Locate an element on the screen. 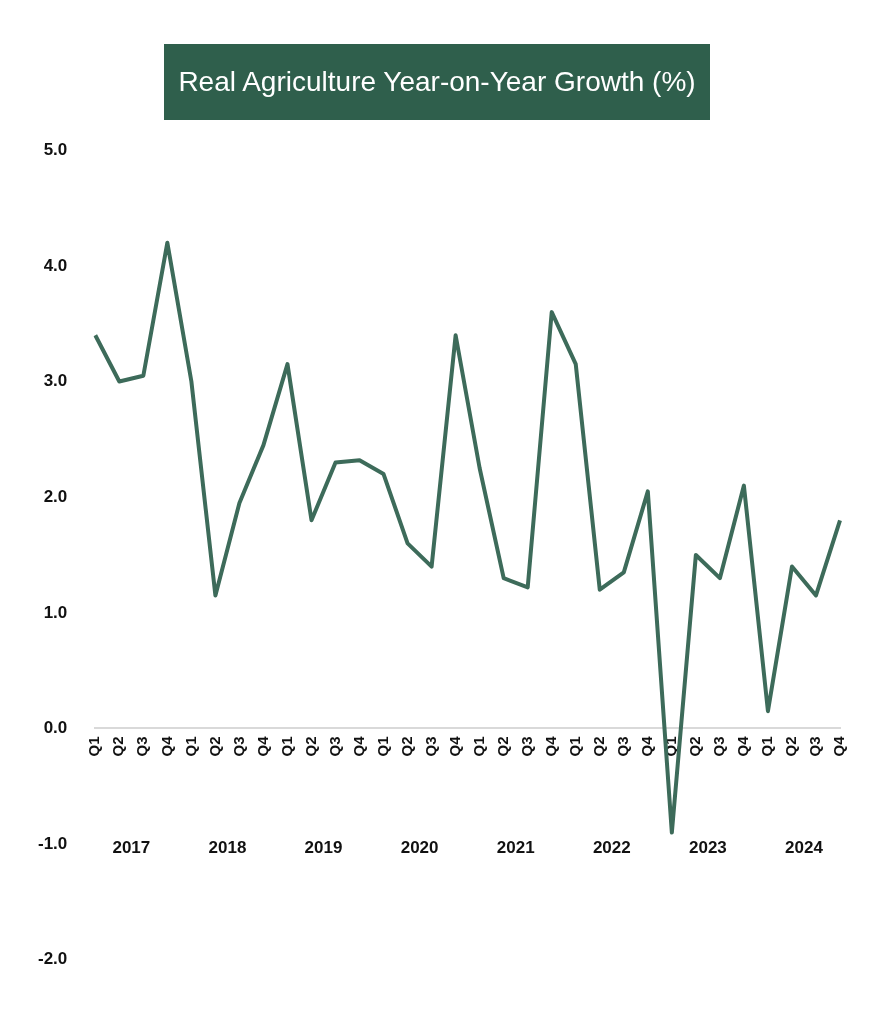 The width and height of the screenshot is (874, 1028). y-tick-label: -2.0 is located at coordinates (53, 959).